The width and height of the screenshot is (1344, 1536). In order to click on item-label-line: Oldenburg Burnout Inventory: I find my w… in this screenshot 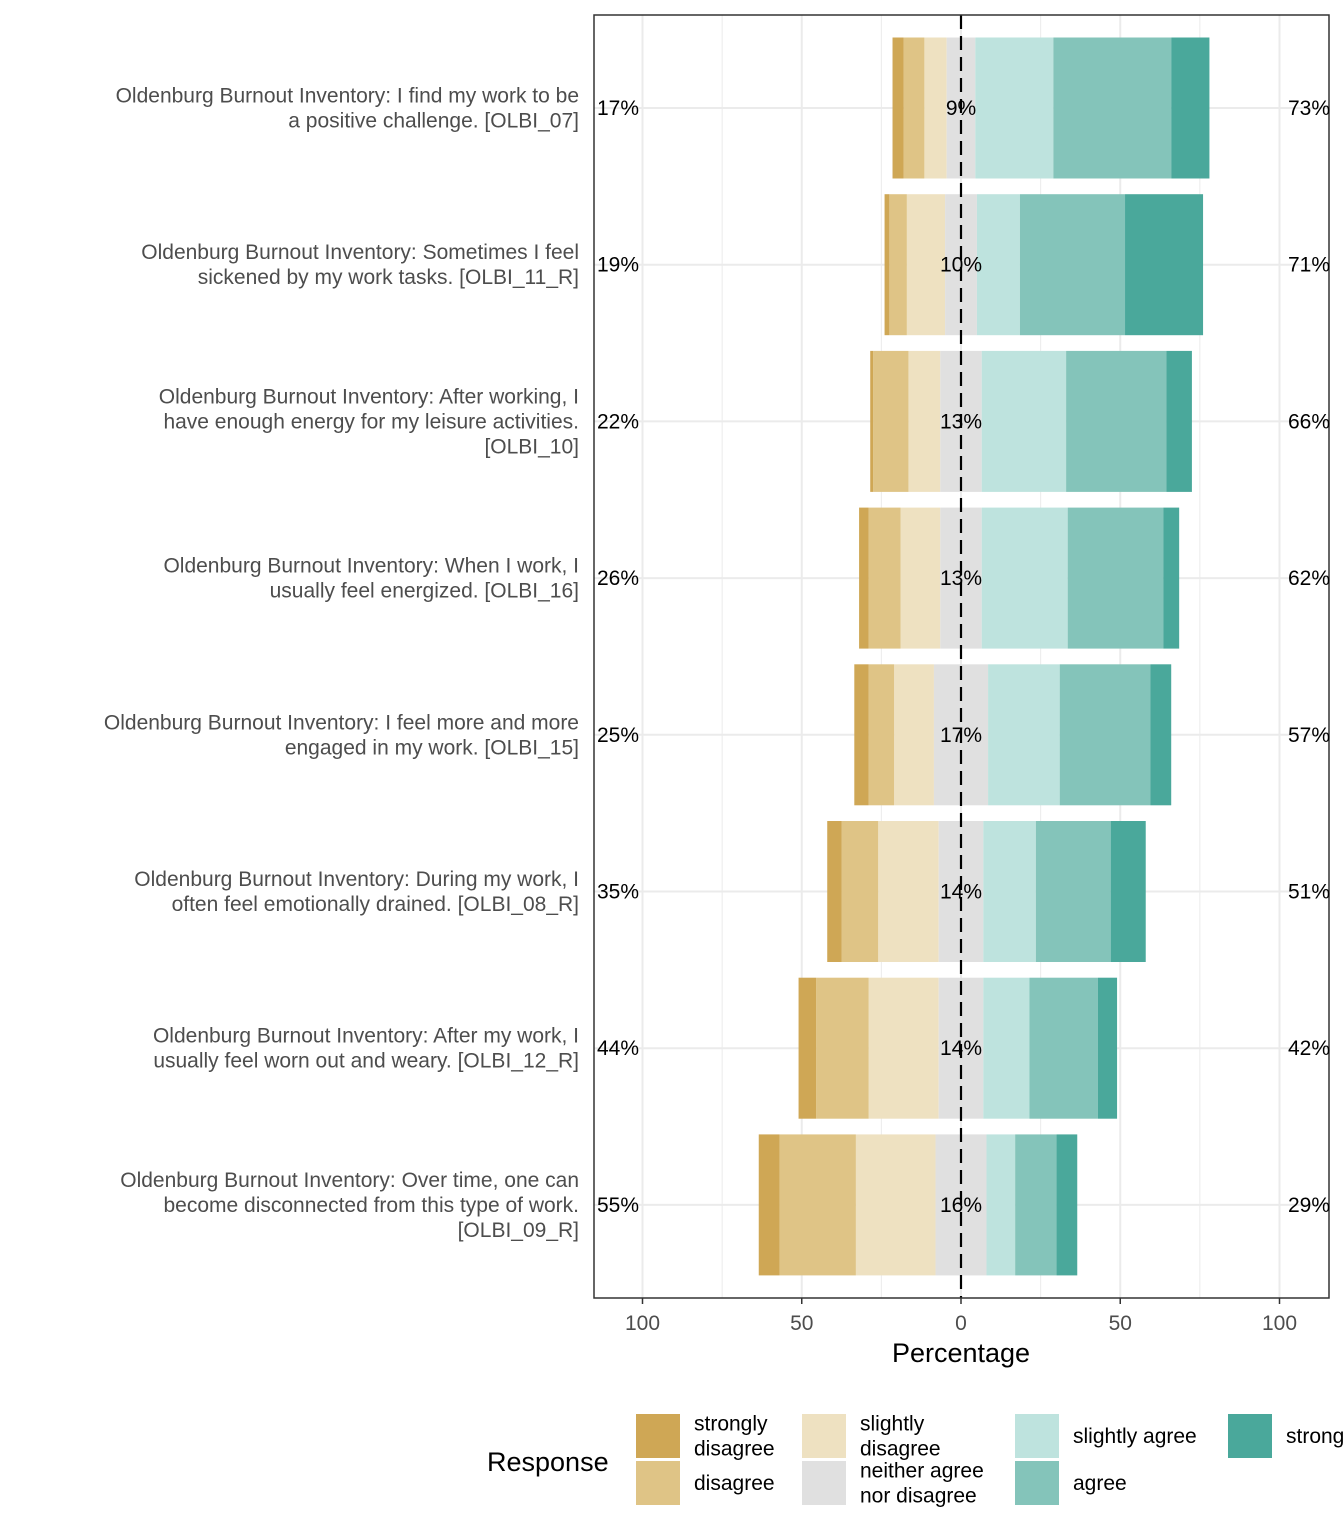, I will do `click(347, 96)`.